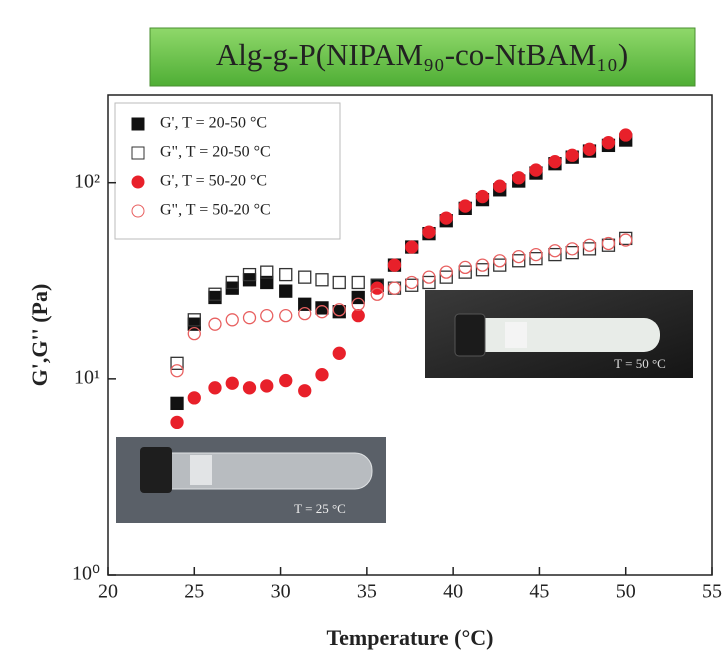 The width and height of the screenshot is (725, 661). What do you see at coordinates (626, 592) in the screenshot?
I see `x-tick-label: 50` at bounding box center [626, 592].